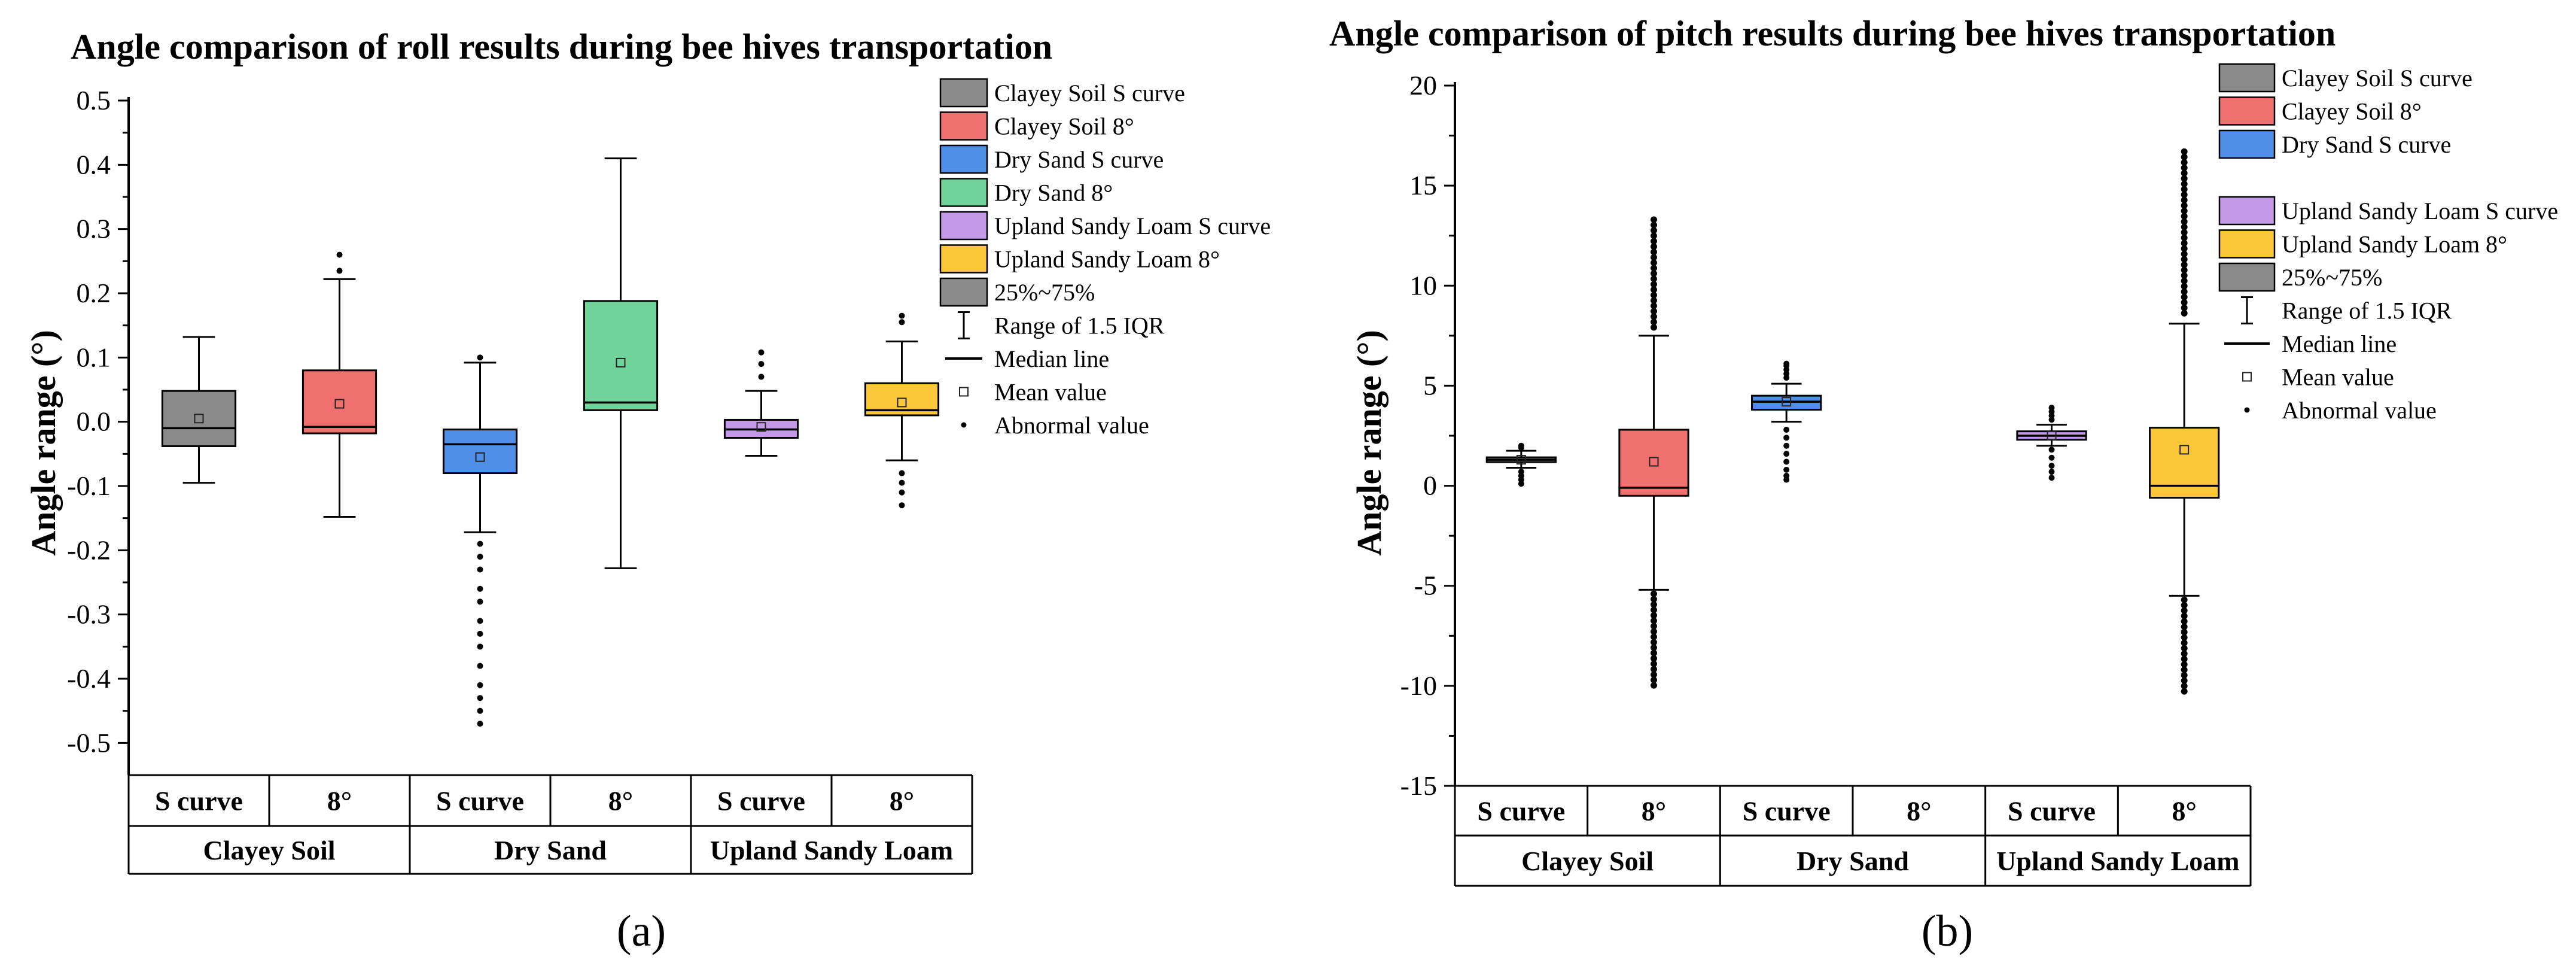 This screenshot has height=978, width=2576. Describe the element at coordinates (1036, 126) in the screenshot. I see `legend-entry: Clayey Soil 8°` at that location.